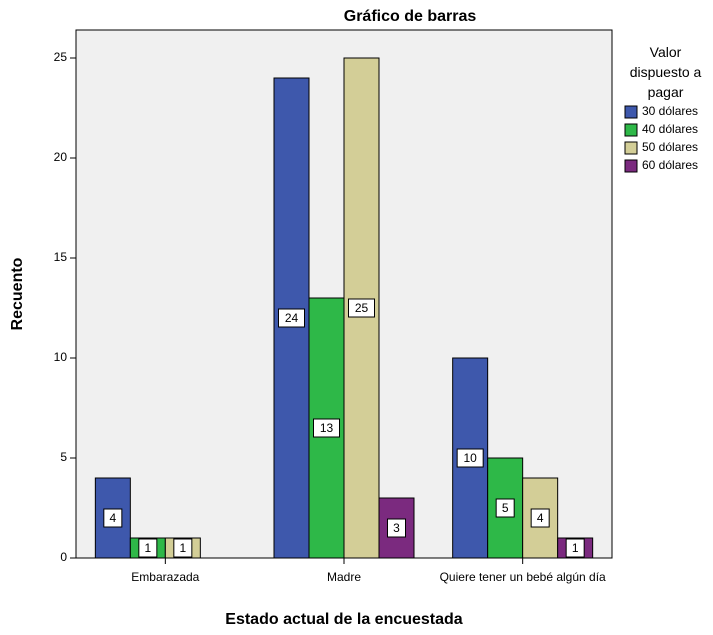 The width and height of the screenshot is (713, 635). What do you see at coordinates (165, 577) in the screenshot?
I see `x-tick-label: Embarazada` at bounding box center [165, 577].